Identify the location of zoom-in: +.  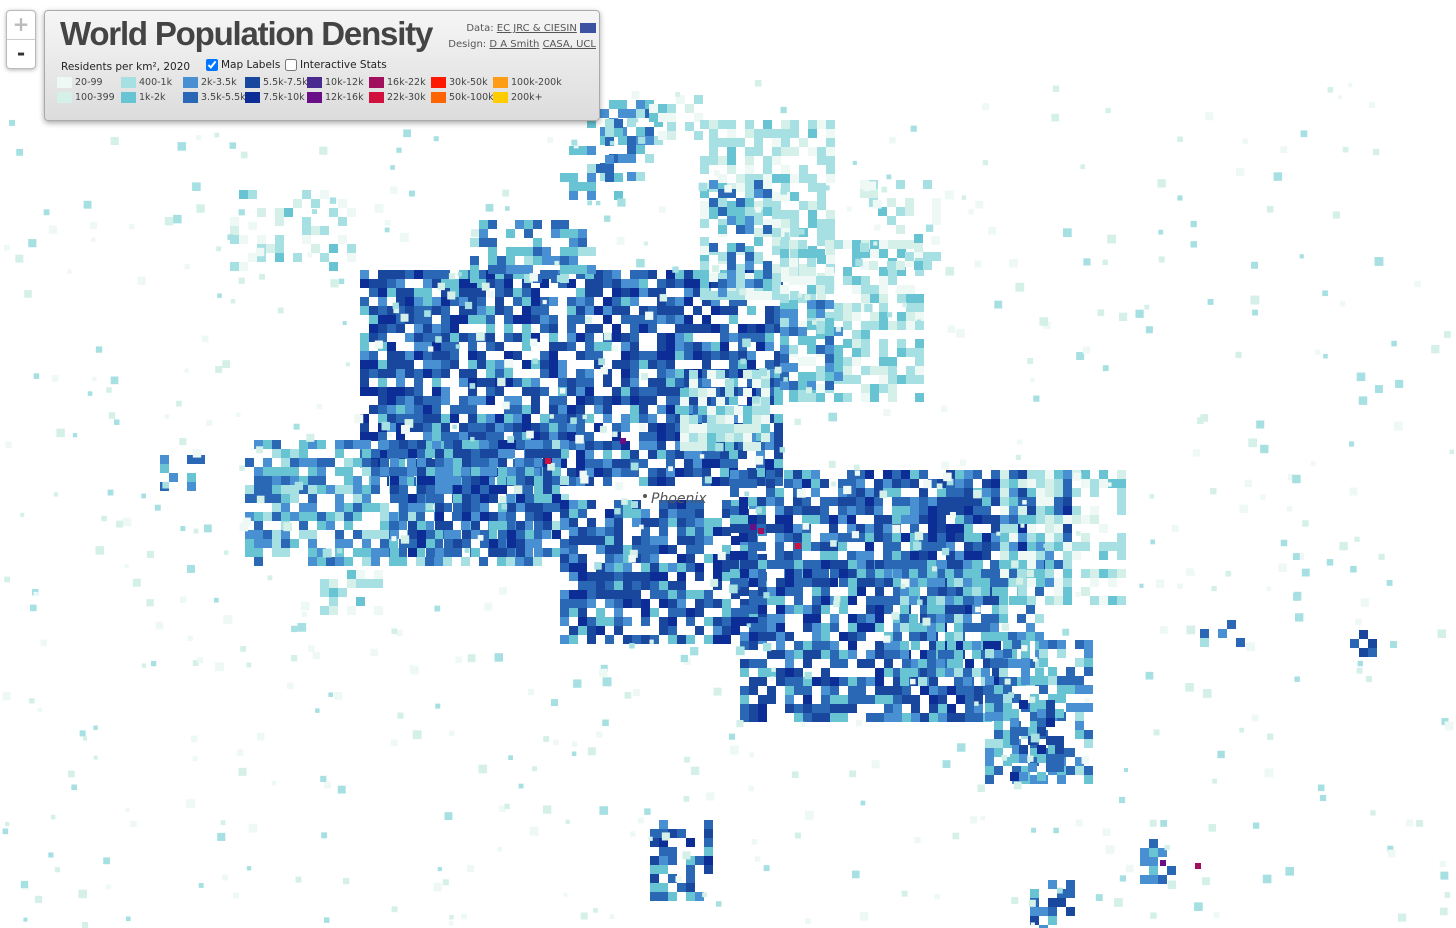
(21, 24).